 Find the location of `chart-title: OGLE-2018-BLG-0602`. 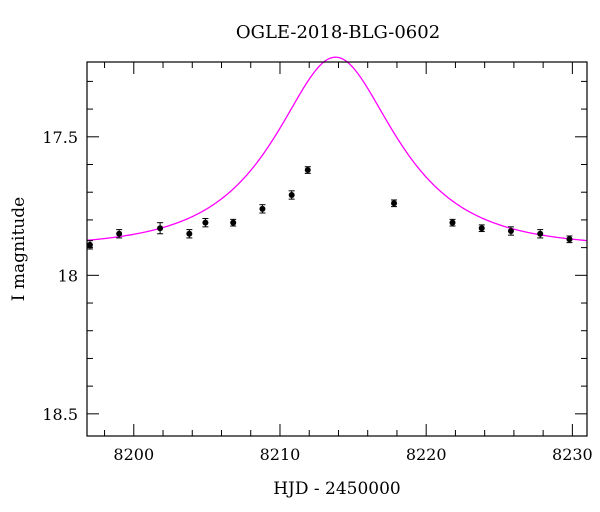

chart-title: OGLE-2018-BLG-0602 is located at coordinates (338, 32).